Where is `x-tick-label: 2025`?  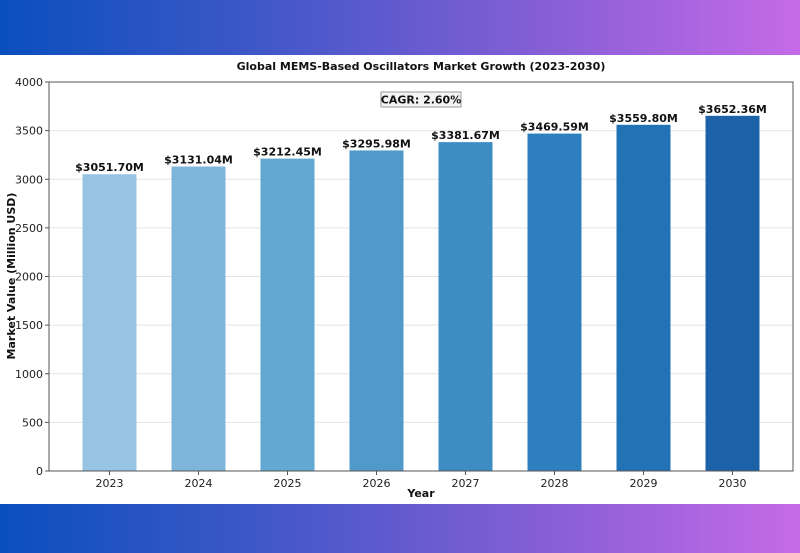 x-tick-label: 2025 is located at coordinates (288, 483).